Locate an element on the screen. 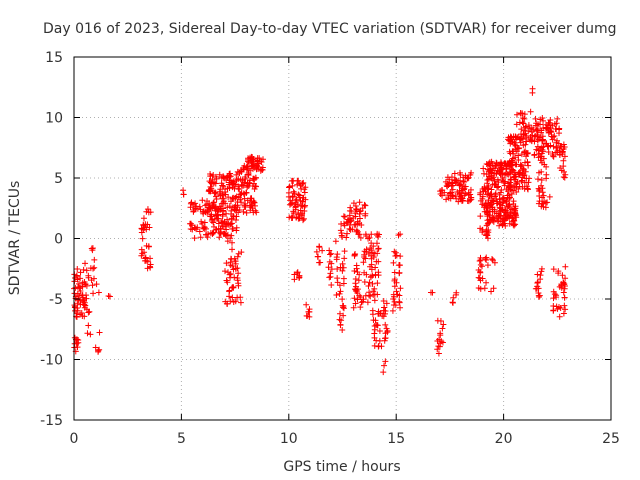 This screenshot has height=480, width=640. y-tick-label: -10 is located at coordinates (51, 361).